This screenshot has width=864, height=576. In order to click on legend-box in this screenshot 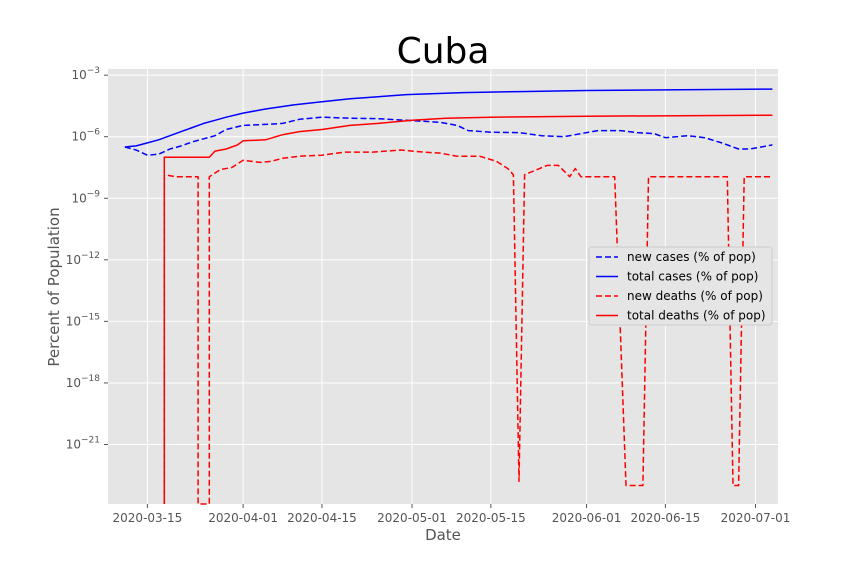, I will do `click(680, 286)`.